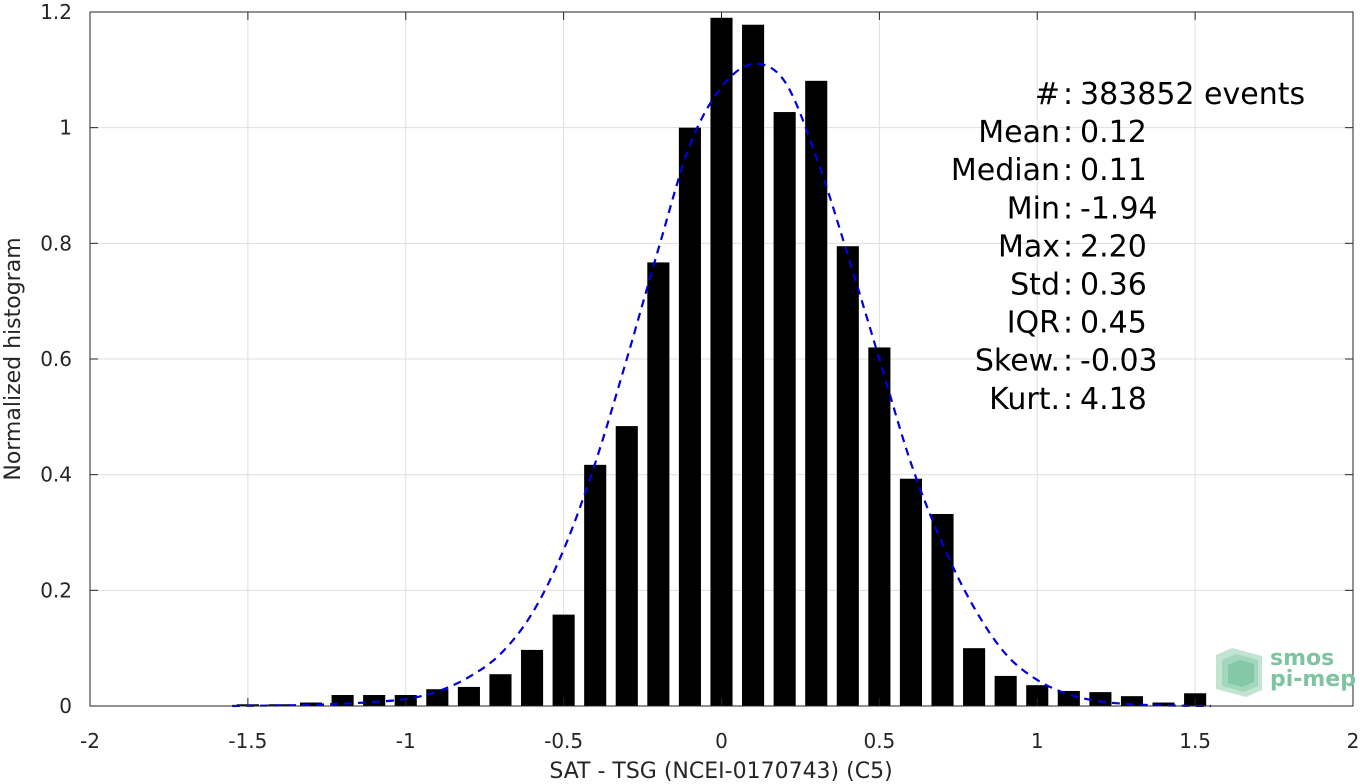  What do you see at coordinates (720, 771) in the screenshot?
I see `x-axis-title: SAT - TSG (NCEI-0170743) (C5)` at bounding box center [720, 771].